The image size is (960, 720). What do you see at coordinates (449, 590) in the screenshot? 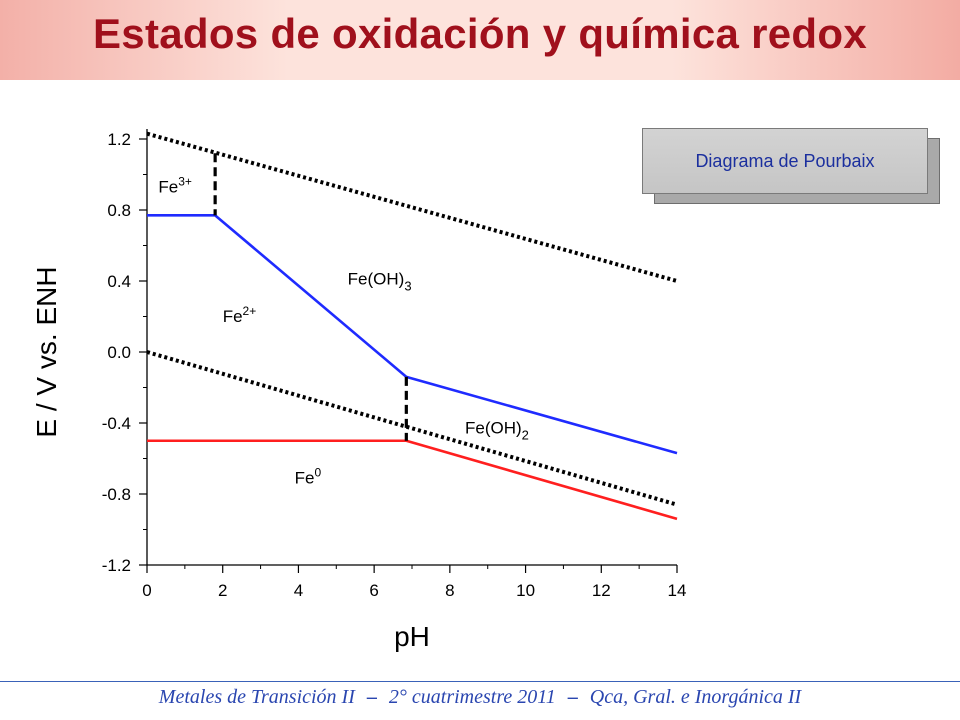
I see `x-tick-label: 8` at bounding box center [449, 590].